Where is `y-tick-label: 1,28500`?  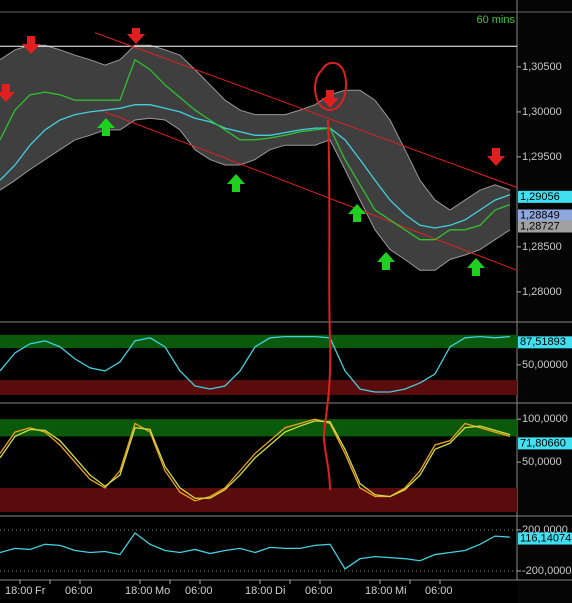
y-tick-label: 1,28500 is located at coordinates (542, 247).